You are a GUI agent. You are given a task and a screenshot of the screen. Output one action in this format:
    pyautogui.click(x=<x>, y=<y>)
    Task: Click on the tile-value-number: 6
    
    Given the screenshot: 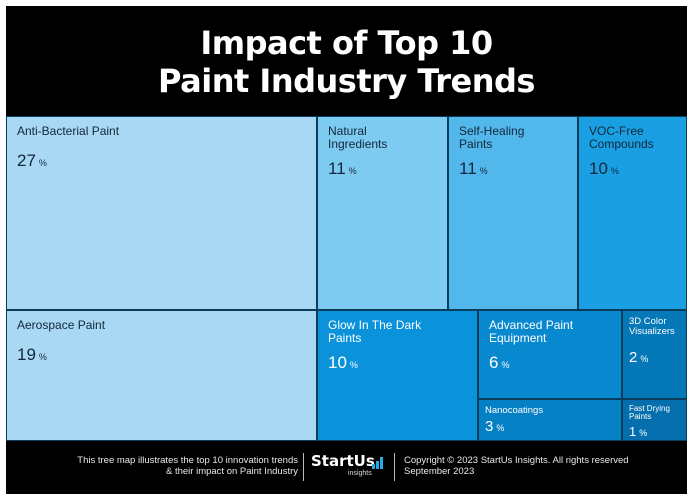 What is the action you would take?
    pyautogui.click(x=494, y=362)
    